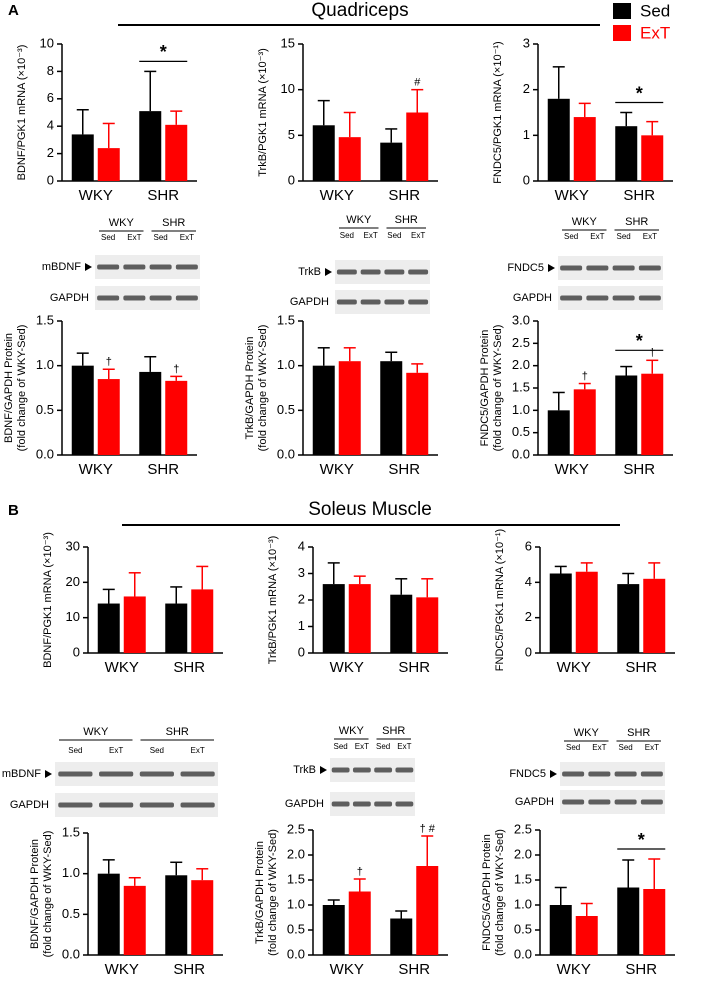 Image resolution: width=709 pixels, height=986 pixels. I want to click on y-axis-label: FNDC5/GAPDH Protein, so click(487, 892).